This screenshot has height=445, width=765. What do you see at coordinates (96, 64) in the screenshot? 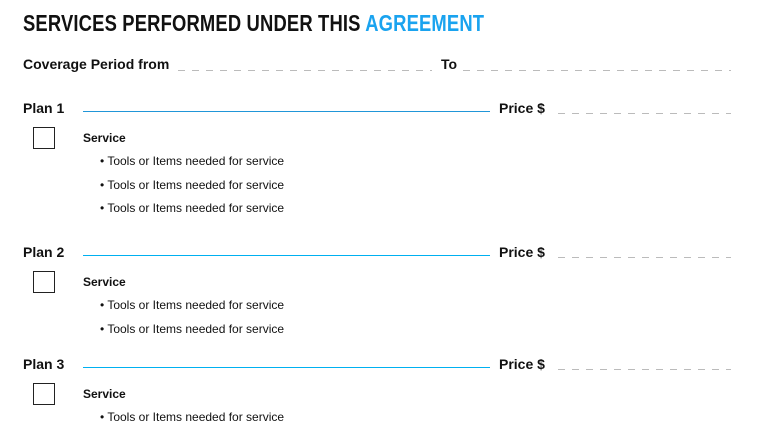
I see `coverage-from-label: Coverage Period from` at bounding box center [96, 64].